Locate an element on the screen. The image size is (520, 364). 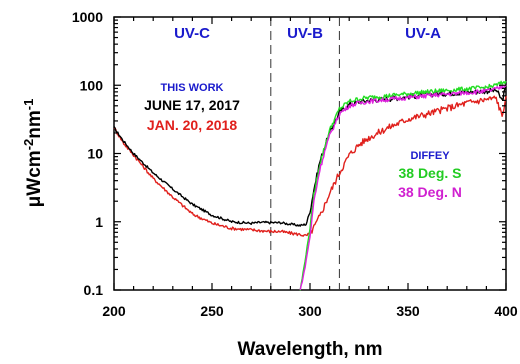
annotation-38-deg-n: 38 Deg. N is located at coordinates (430, 192).